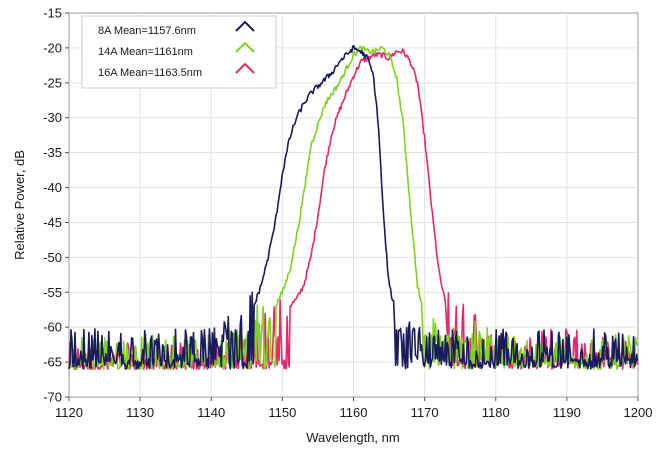 Image resolution: width=672 pixels, height=451 pixels. I want to click on legend-label-16a: 16A Mean=1163.5nm, so click(150, 73).